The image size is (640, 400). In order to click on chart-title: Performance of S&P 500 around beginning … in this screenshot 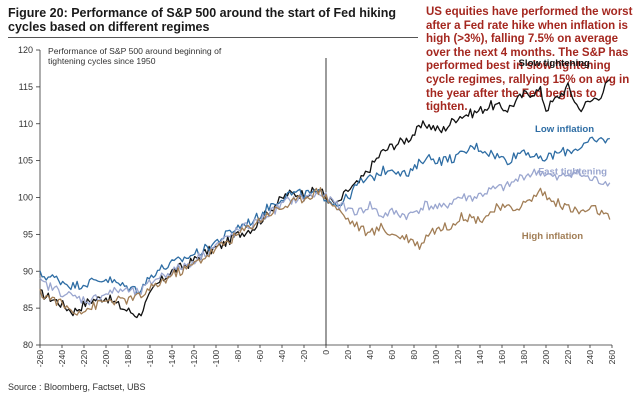, I will do `click(136, 56)`.